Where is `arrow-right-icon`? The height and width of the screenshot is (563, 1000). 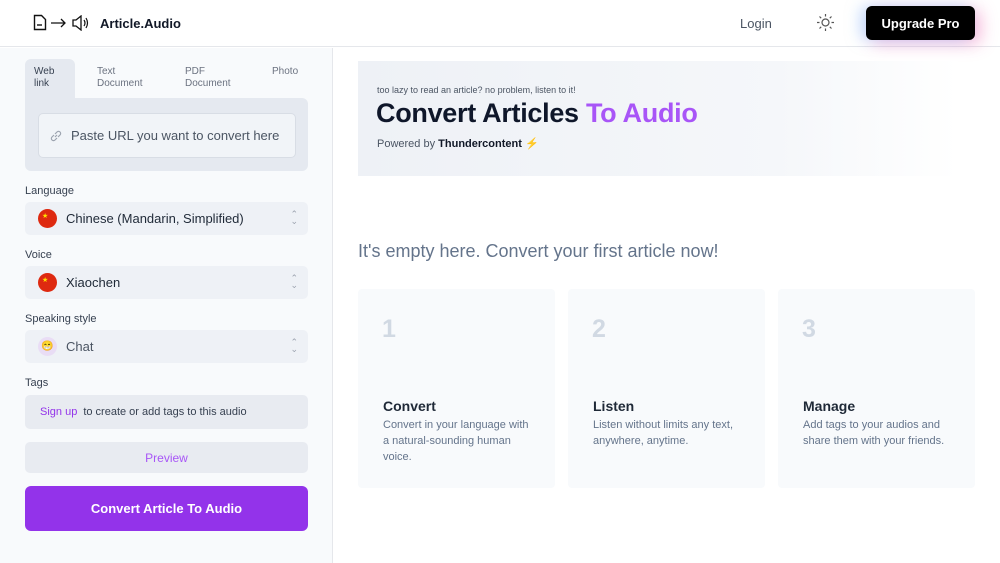
arrow-right-icon is located at coordinates (58, 22).